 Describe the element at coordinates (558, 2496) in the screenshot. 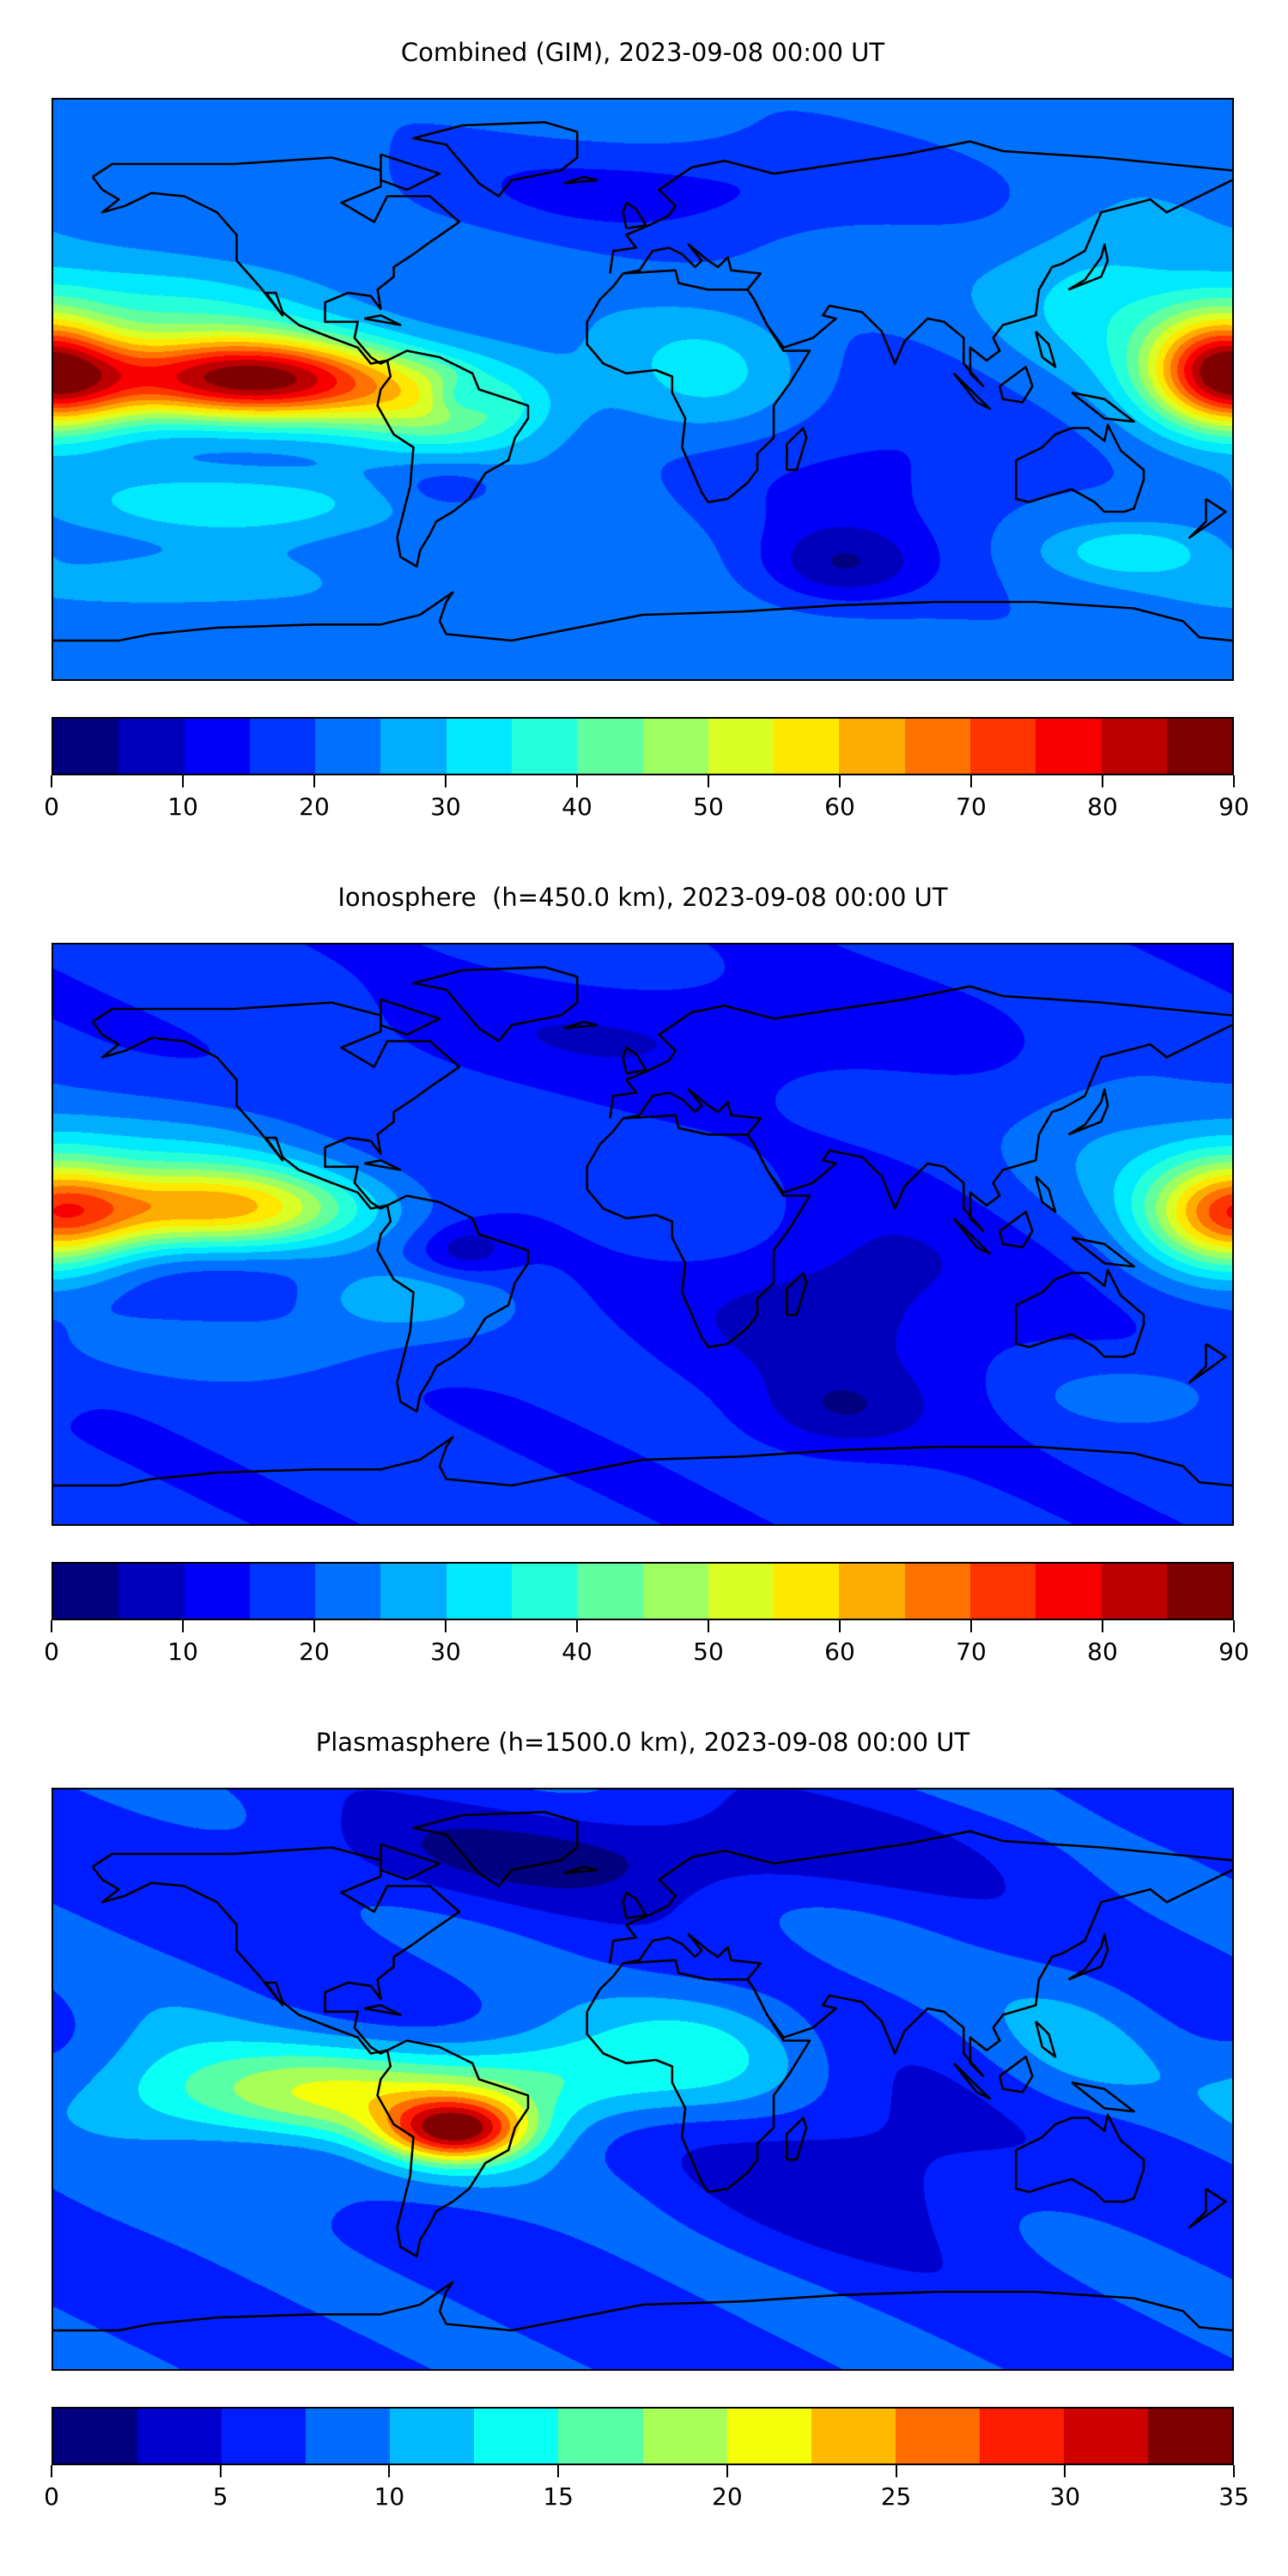

I see `colorbar-tick-label: 15` at that location.